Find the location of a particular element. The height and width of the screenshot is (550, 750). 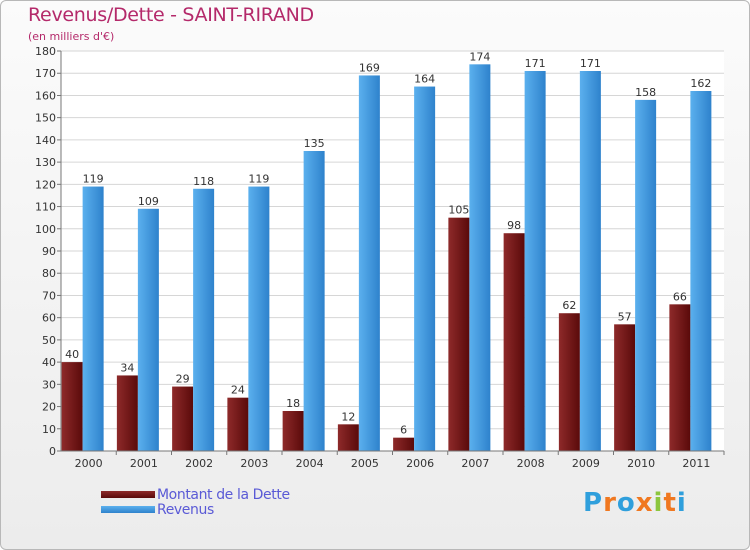

x-tick-label: 2009 is located at coordinates (586, 463).